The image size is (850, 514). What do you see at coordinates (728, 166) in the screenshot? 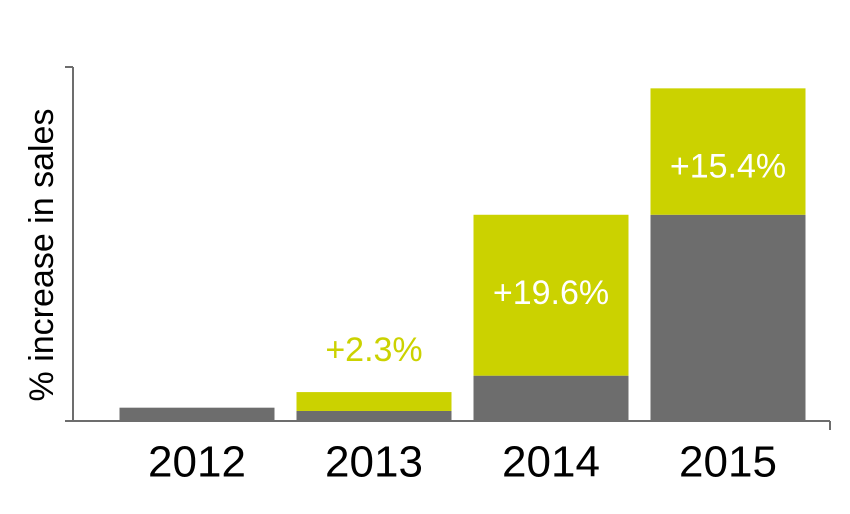
I see `value-label: +15.4%` at bounding box center [728, 166].